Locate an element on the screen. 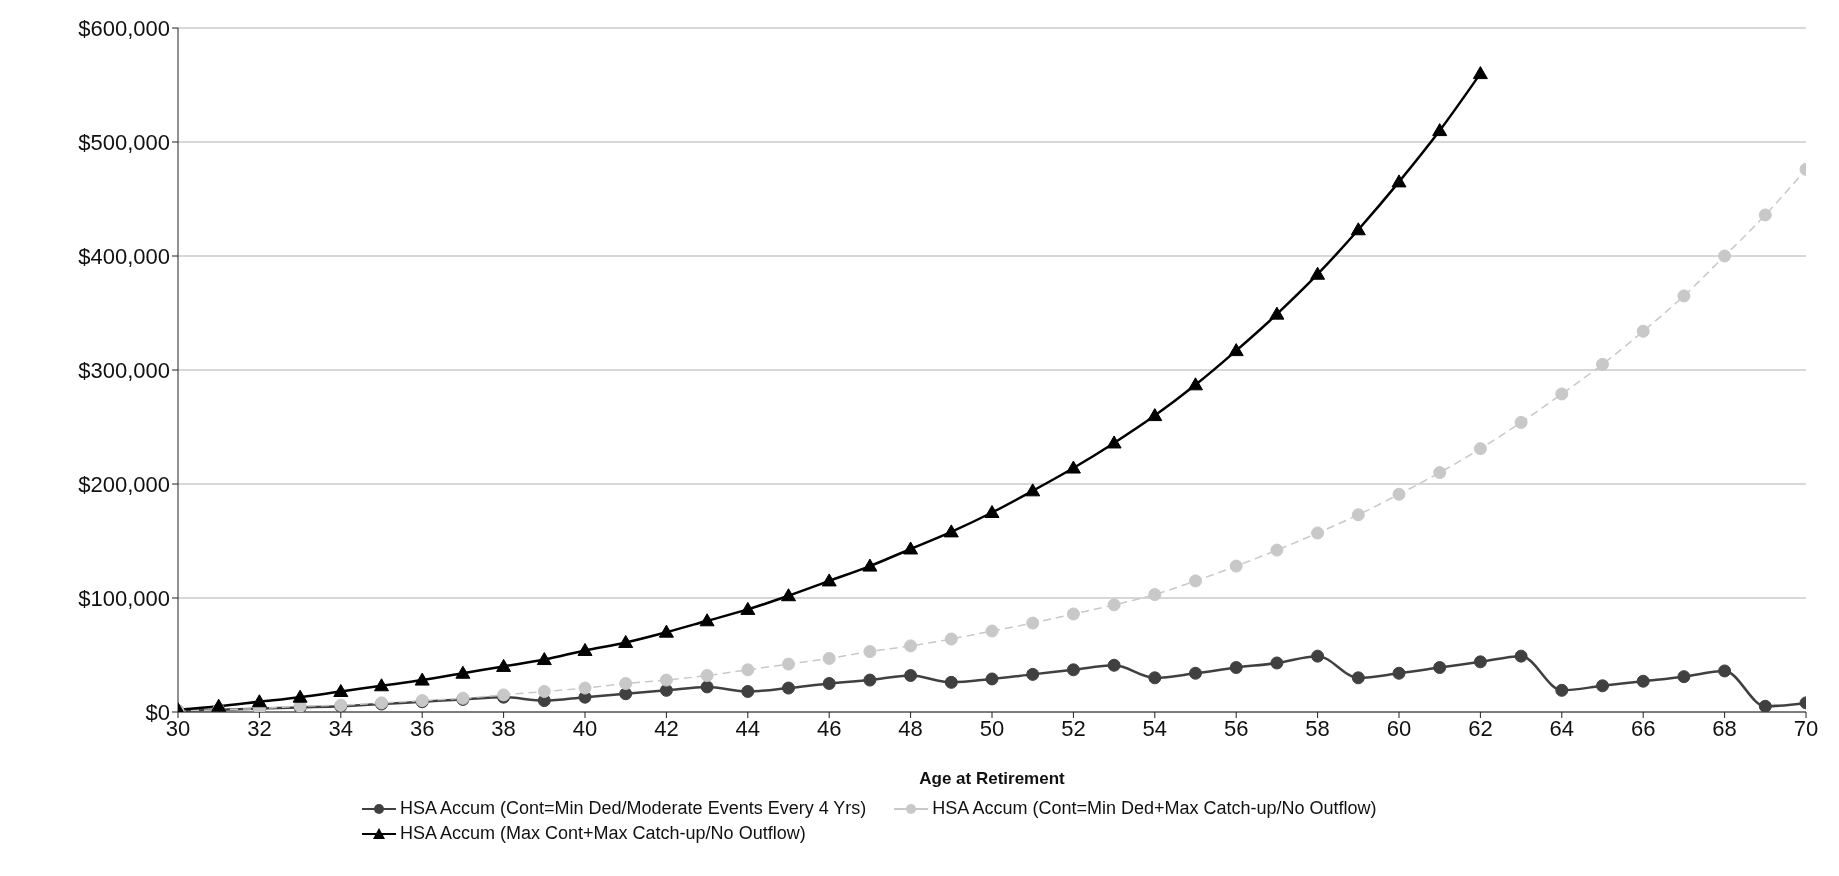 The image size is (1839, 876). x-tick-label: 44 is located at coordinates (748, 728).